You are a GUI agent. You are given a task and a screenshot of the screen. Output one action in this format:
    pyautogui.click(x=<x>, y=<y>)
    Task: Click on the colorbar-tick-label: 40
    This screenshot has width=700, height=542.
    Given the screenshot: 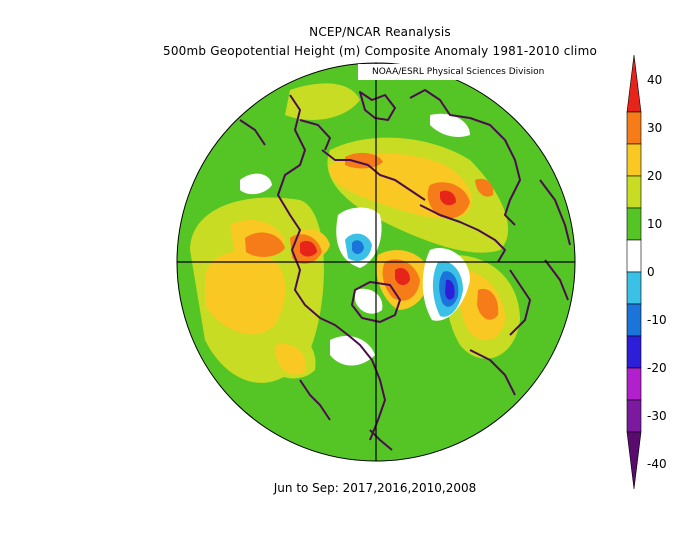 What is the action you would take?
    pyautogui.click(x=654, y=80)
    